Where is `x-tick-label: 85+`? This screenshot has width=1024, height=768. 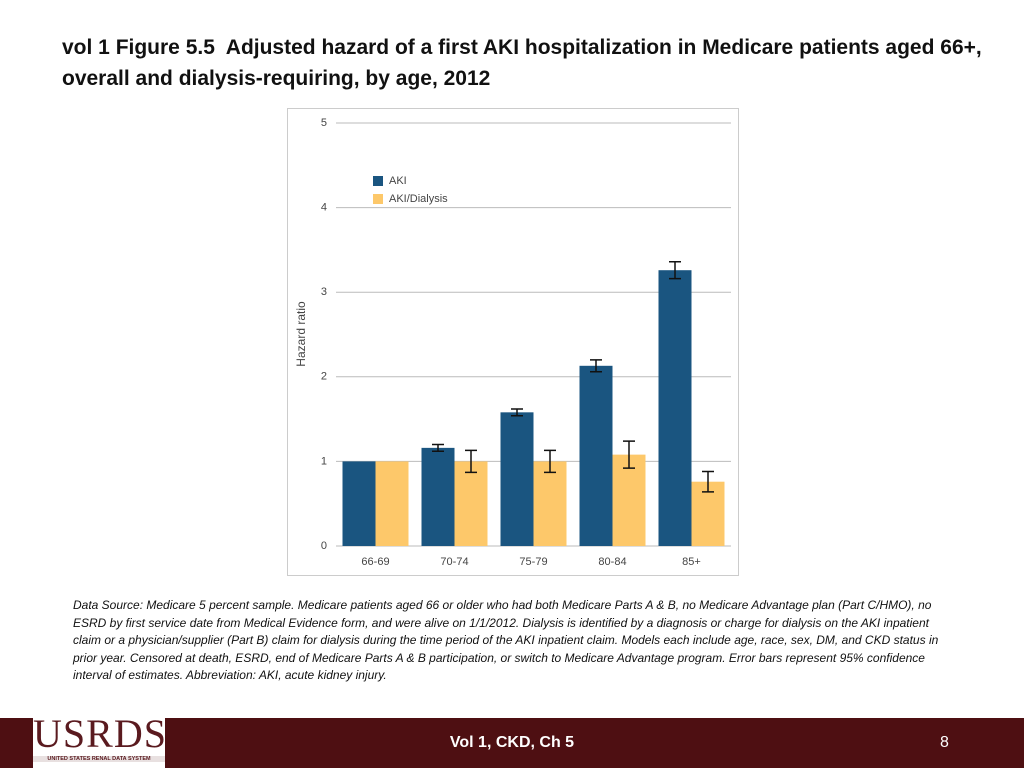
x-tick-label: 85+ is located at coordinates (691, 562).